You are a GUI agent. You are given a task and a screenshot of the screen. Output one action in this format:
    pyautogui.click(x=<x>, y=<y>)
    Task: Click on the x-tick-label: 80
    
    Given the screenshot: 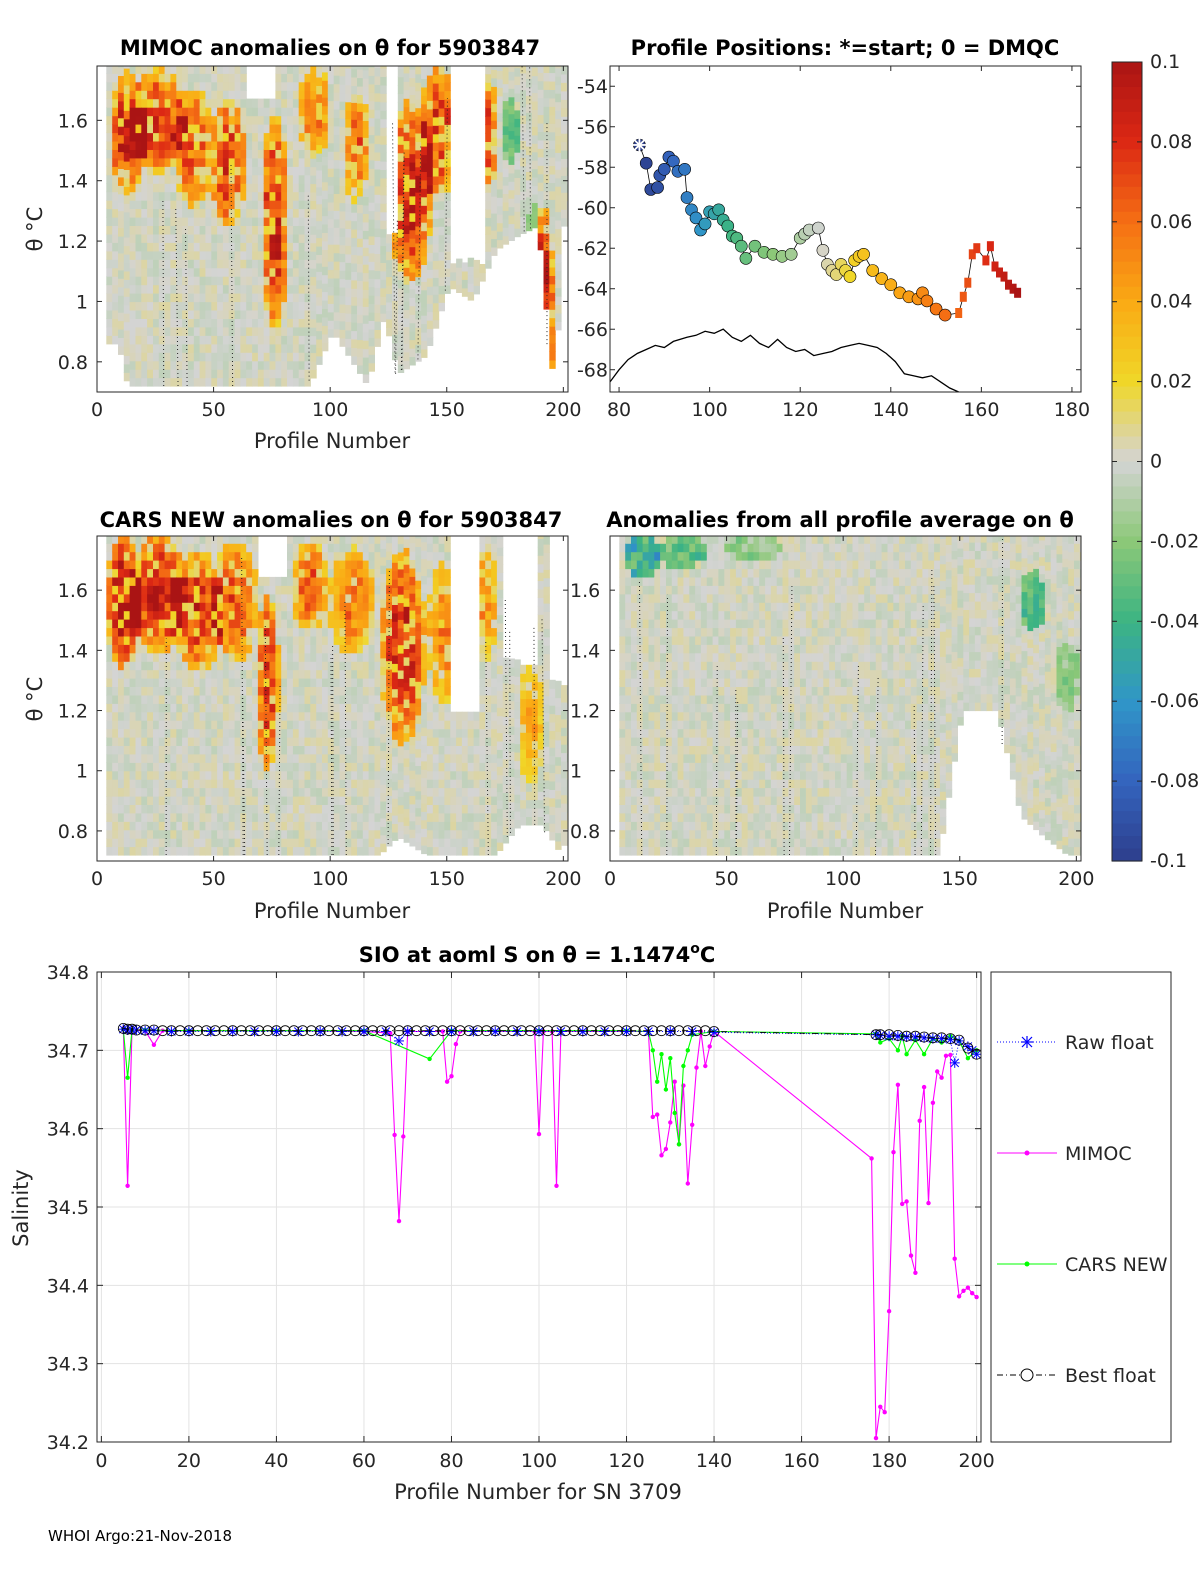 What is the action you would take?
    pyautogui.click(x=619, y=410)
    